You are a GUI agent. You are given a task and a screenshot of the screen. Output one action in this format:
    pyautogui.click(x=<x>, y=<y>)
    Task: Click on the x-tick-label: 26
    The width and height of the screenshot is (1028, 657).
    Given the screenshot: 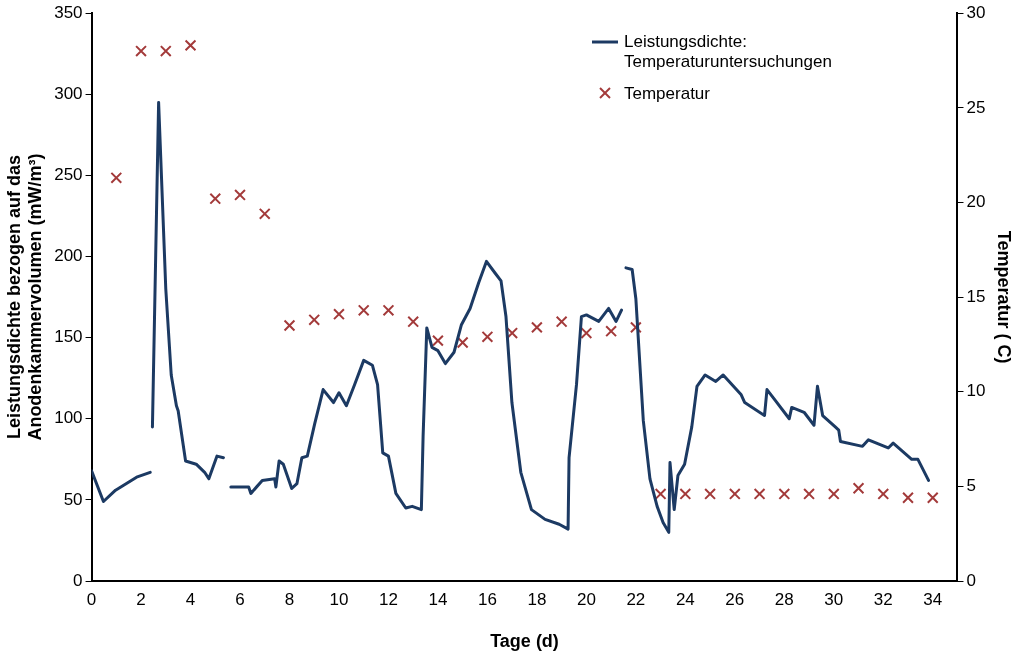 What is the action you would take?
    pyautogui.click(x=735, y=599)
    